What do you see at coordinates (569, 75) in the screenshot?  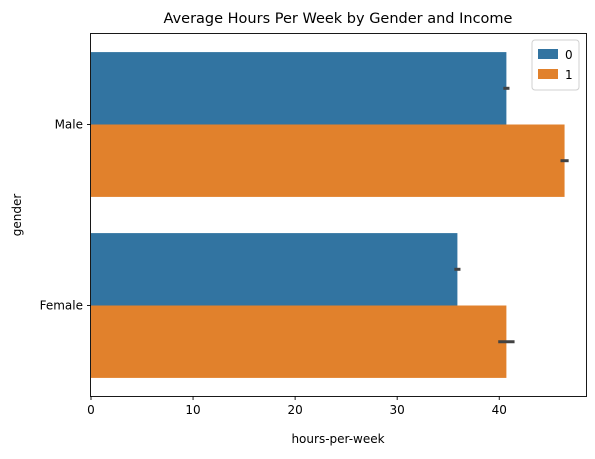 I see `legend-label-1: 1` at bounding box center [569, 75].